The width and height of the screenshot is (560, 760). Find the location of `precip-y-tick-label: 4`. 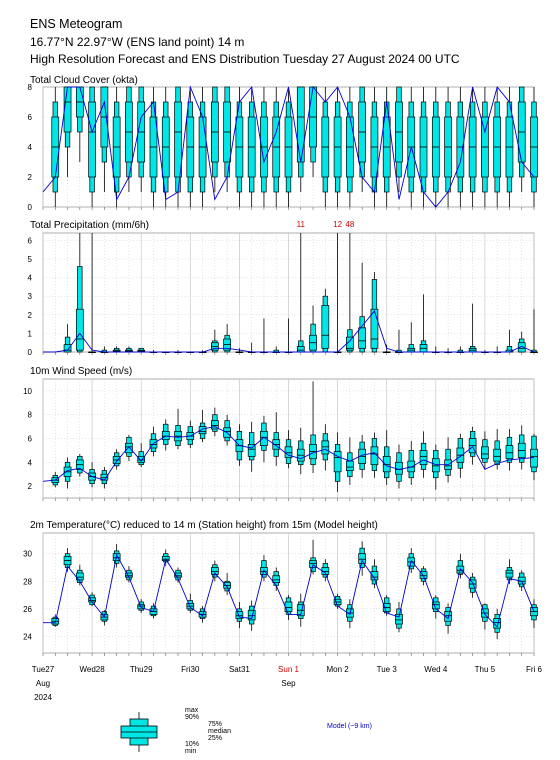

precip-y-tick-label: 4 is located at coordinates (30, 278).